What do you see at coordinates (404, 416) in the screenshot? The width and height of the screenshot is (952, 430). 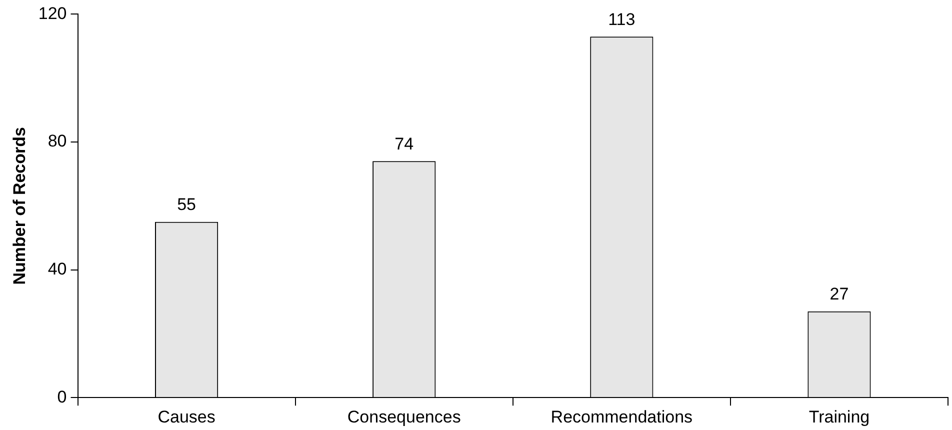 I see `x-tick-label: Consequences` at bounding box center [404, 416].